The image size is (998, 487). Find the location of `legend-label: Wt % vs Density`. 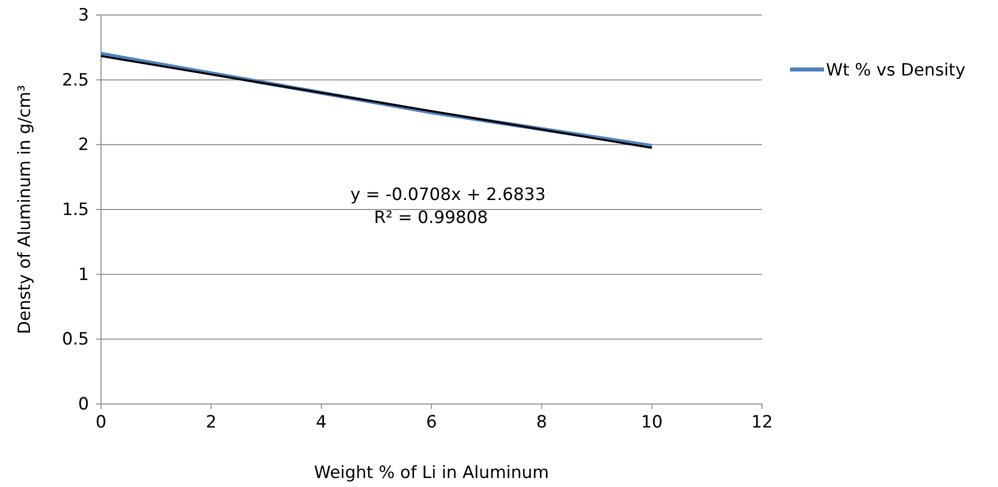

legend-label: Wt % vs Density is located at coordinates (896, 70).